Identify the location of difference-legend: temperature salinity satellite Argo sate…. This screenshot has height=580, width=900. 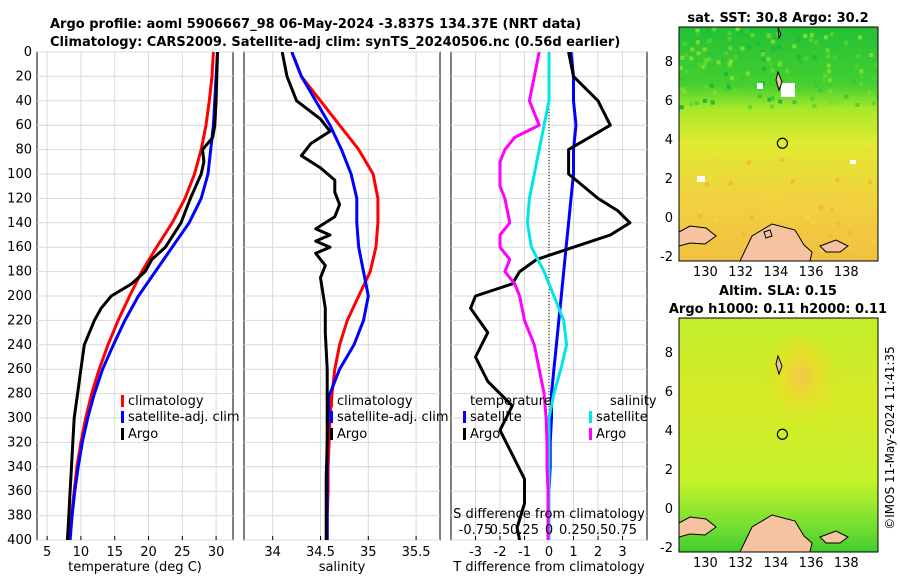
(560, 418).